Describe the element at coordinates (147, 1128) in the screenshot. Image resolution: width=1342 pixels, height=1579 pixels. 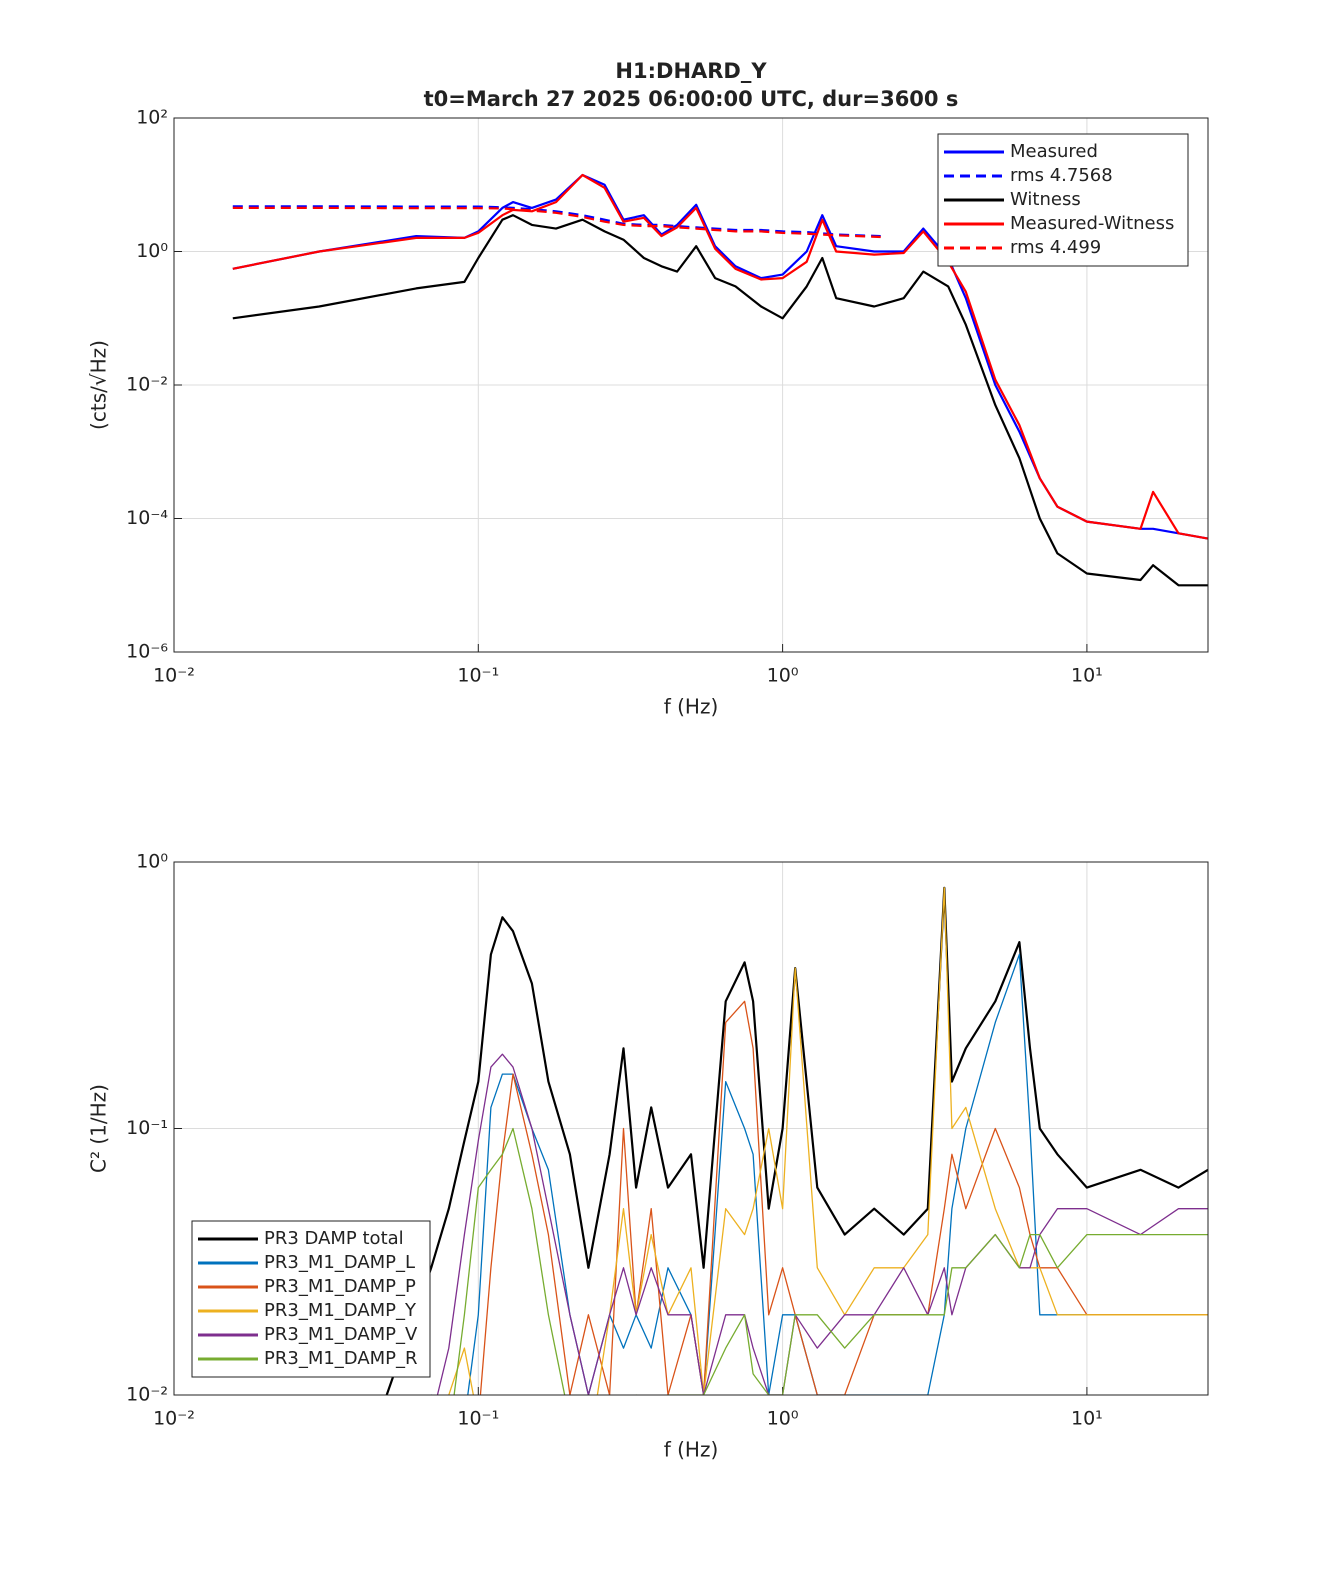
I see `y-tick-label: 10⁻¹` at that location.